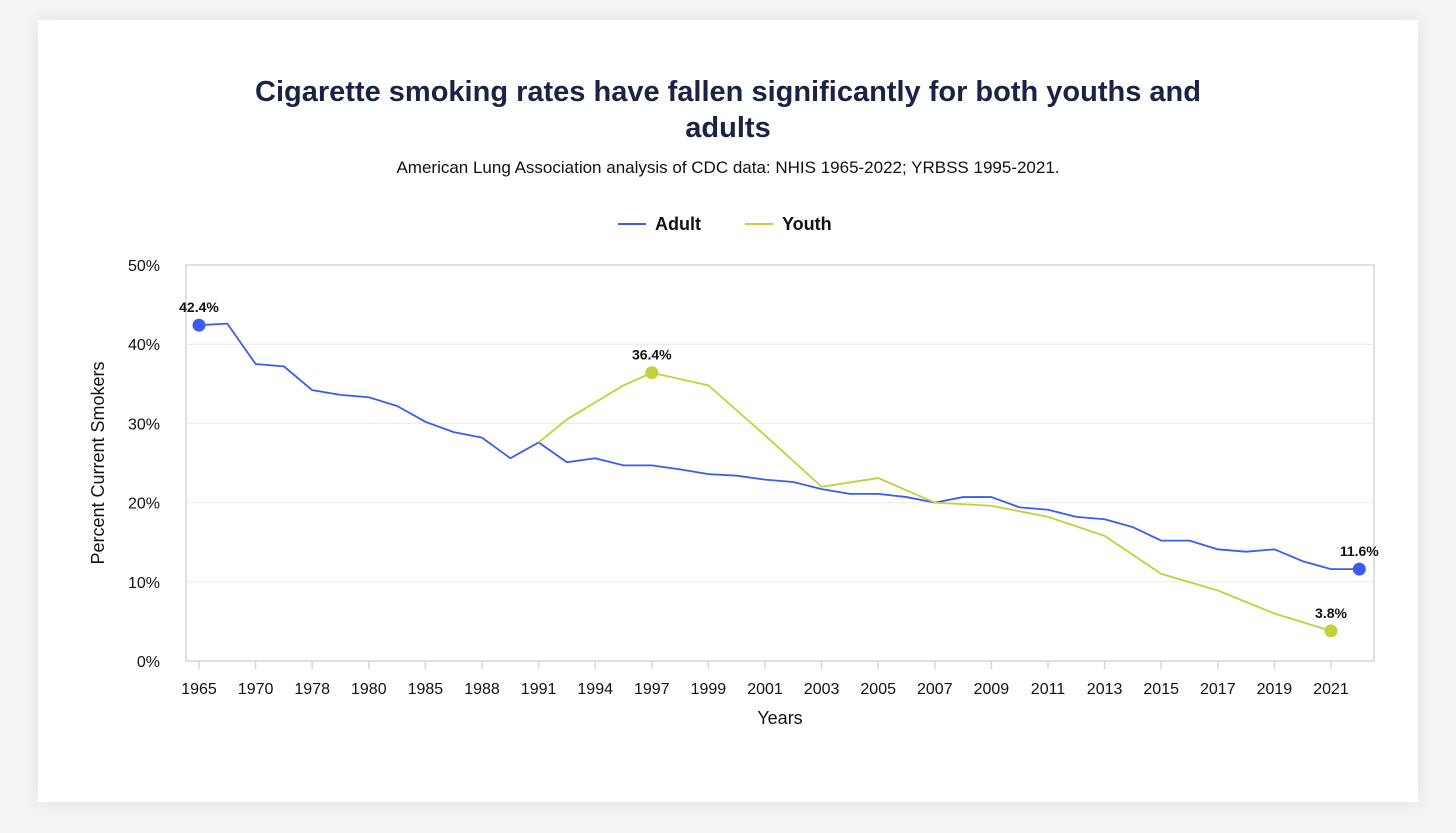 This screenshot has width=1456, height=833. What do you see at coordinates (1359, 551) in the screenshot?
I see `adult-data-label: 11.6%` at bounding box center [1359, 551].